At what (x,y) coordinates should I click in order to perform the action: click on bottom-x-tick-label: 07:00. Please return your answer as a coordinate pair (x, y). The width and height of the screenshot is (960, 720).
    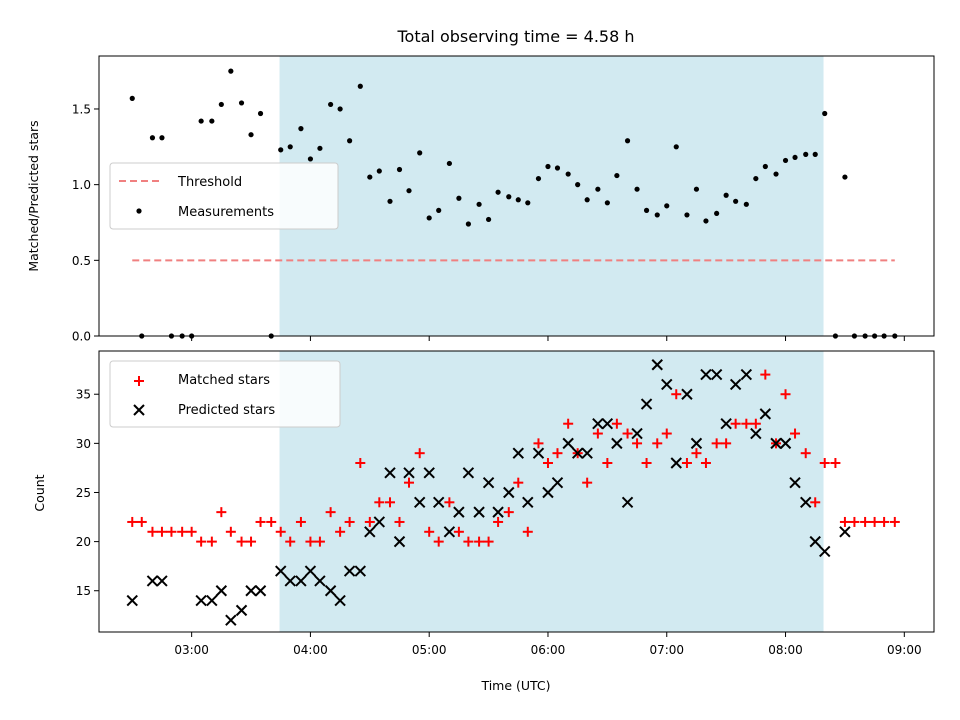
    Looking at the image, I should click on (666, 650).